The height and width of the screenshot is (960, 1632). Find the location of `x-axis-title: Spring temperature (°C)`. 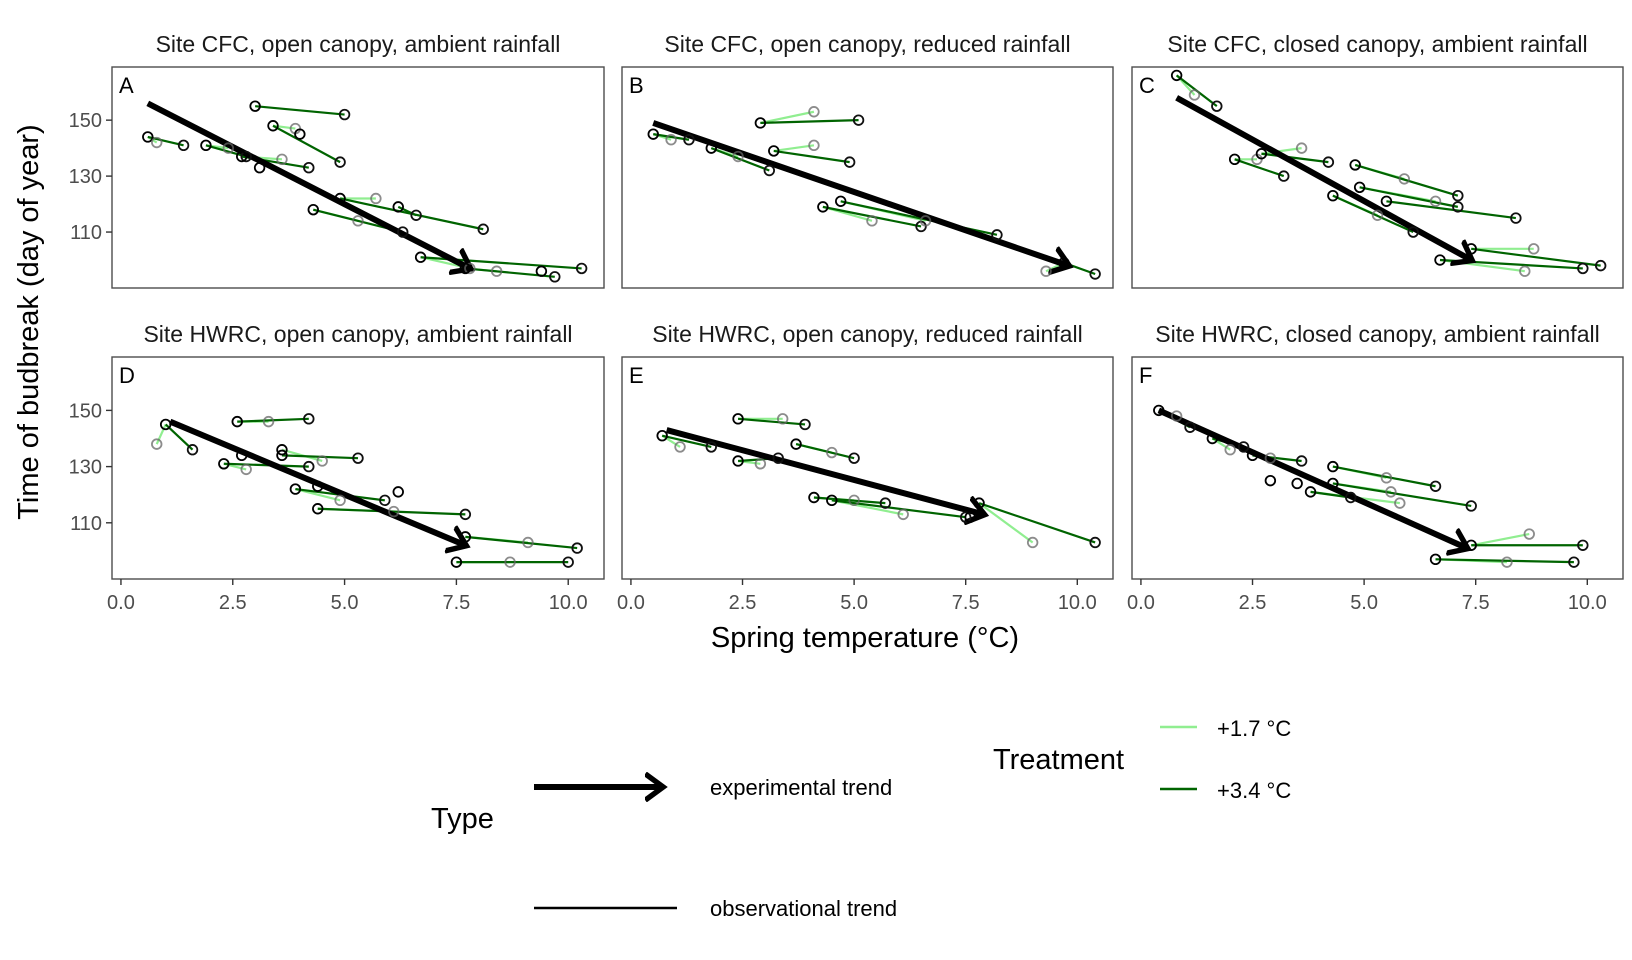

x-axis-title: Spring temperature (°C) is located at coordinates (865, 638).